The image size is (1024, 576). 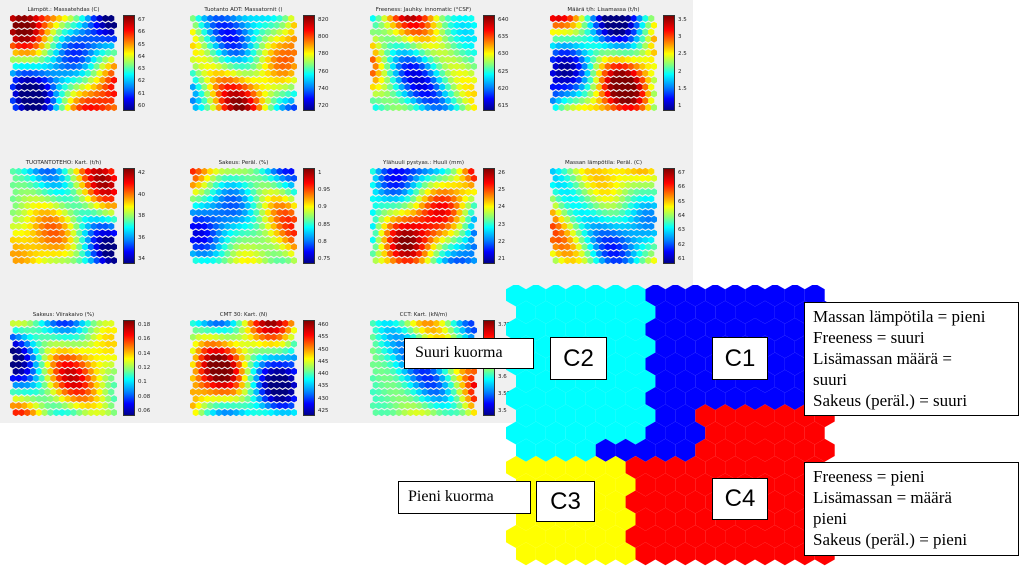 I want to click on component-plane-heatmap, so click(x=63, y=216).